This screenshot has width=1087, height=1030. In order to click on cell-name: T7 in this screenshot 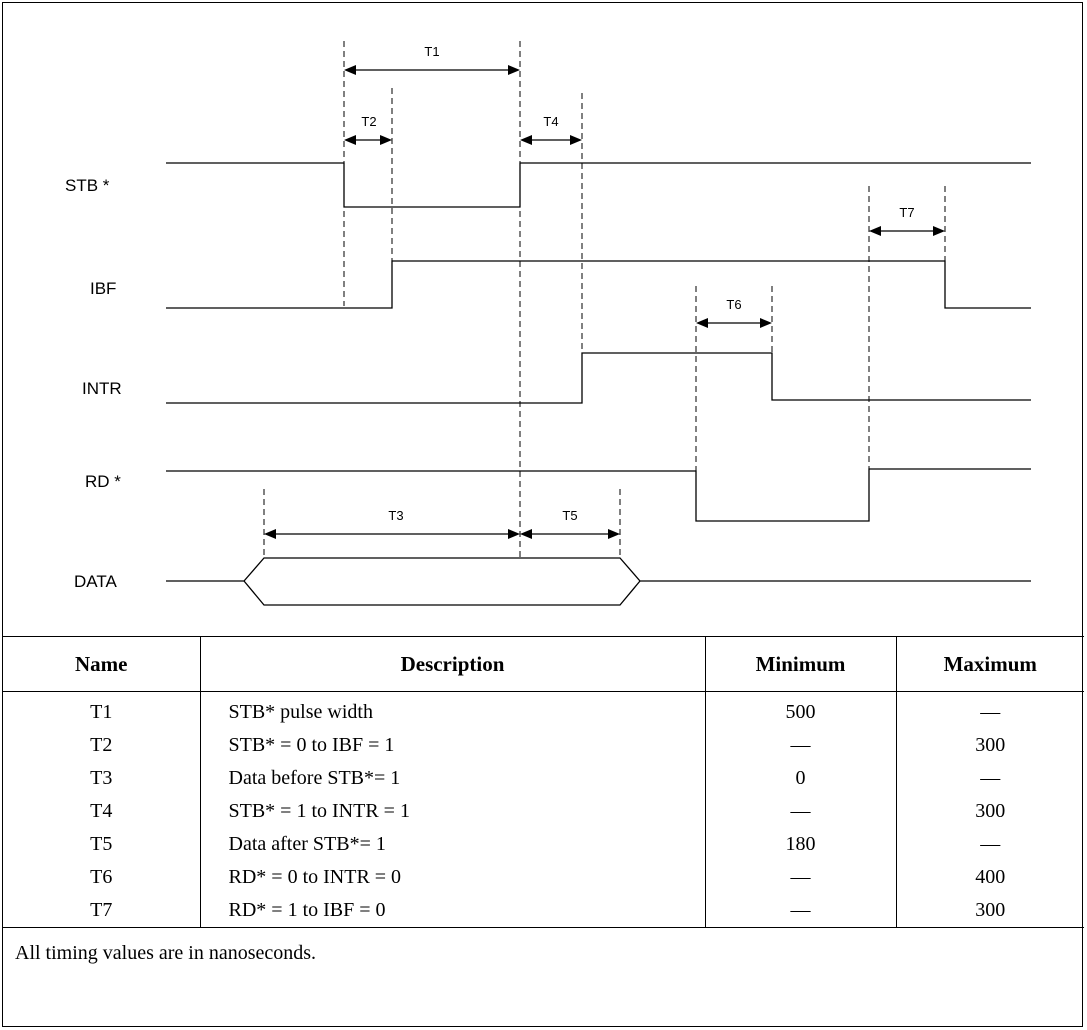, I will do `click(102, 911)`.